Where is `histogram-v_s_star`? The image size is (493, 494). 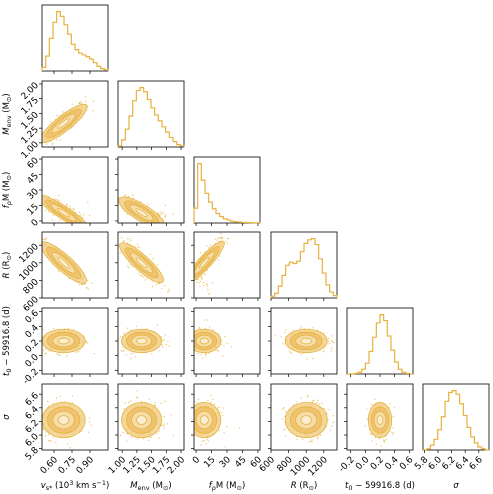 histogram-v_s_star is located at coordinates (75, 38).